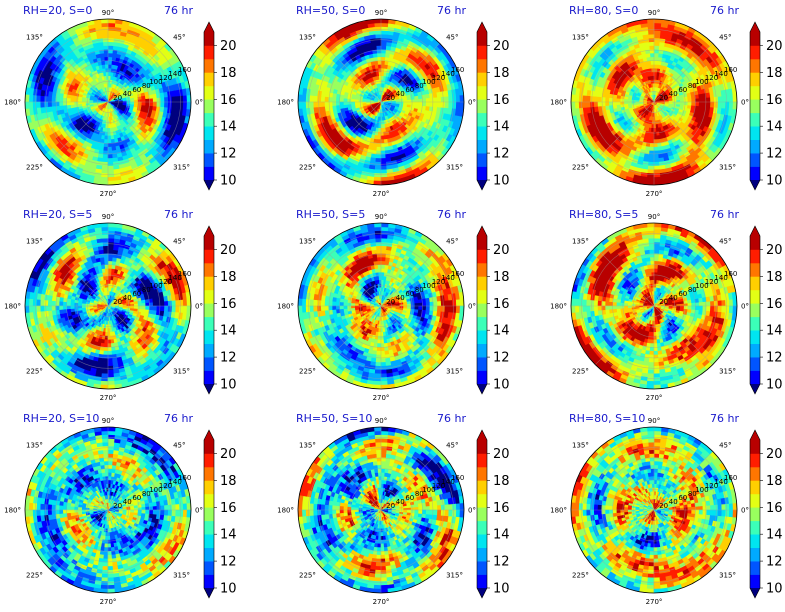 This screenshot has height=612, width=785. I want to click on colorbar-tick-label: 10, so click(501, 181).